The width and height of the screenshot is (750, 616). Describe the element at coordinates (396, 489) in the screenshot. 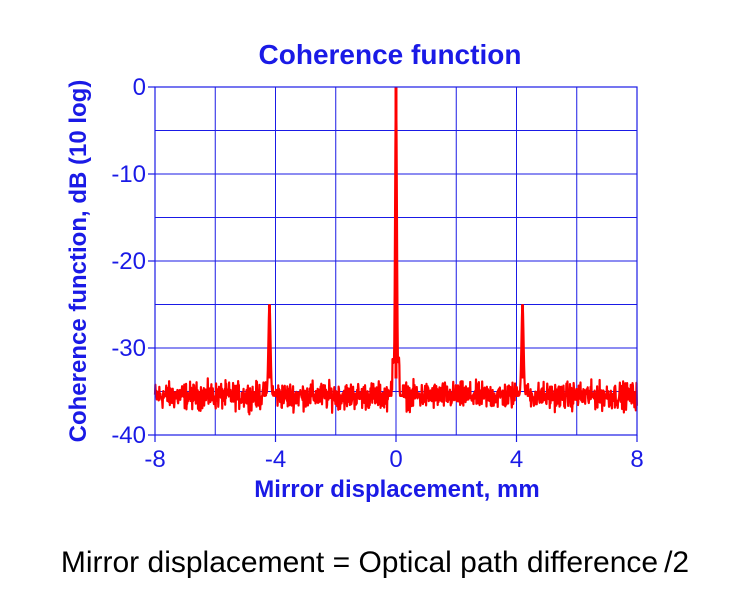

I see `x-axis-label: Mirror displacement, mm` at that location.